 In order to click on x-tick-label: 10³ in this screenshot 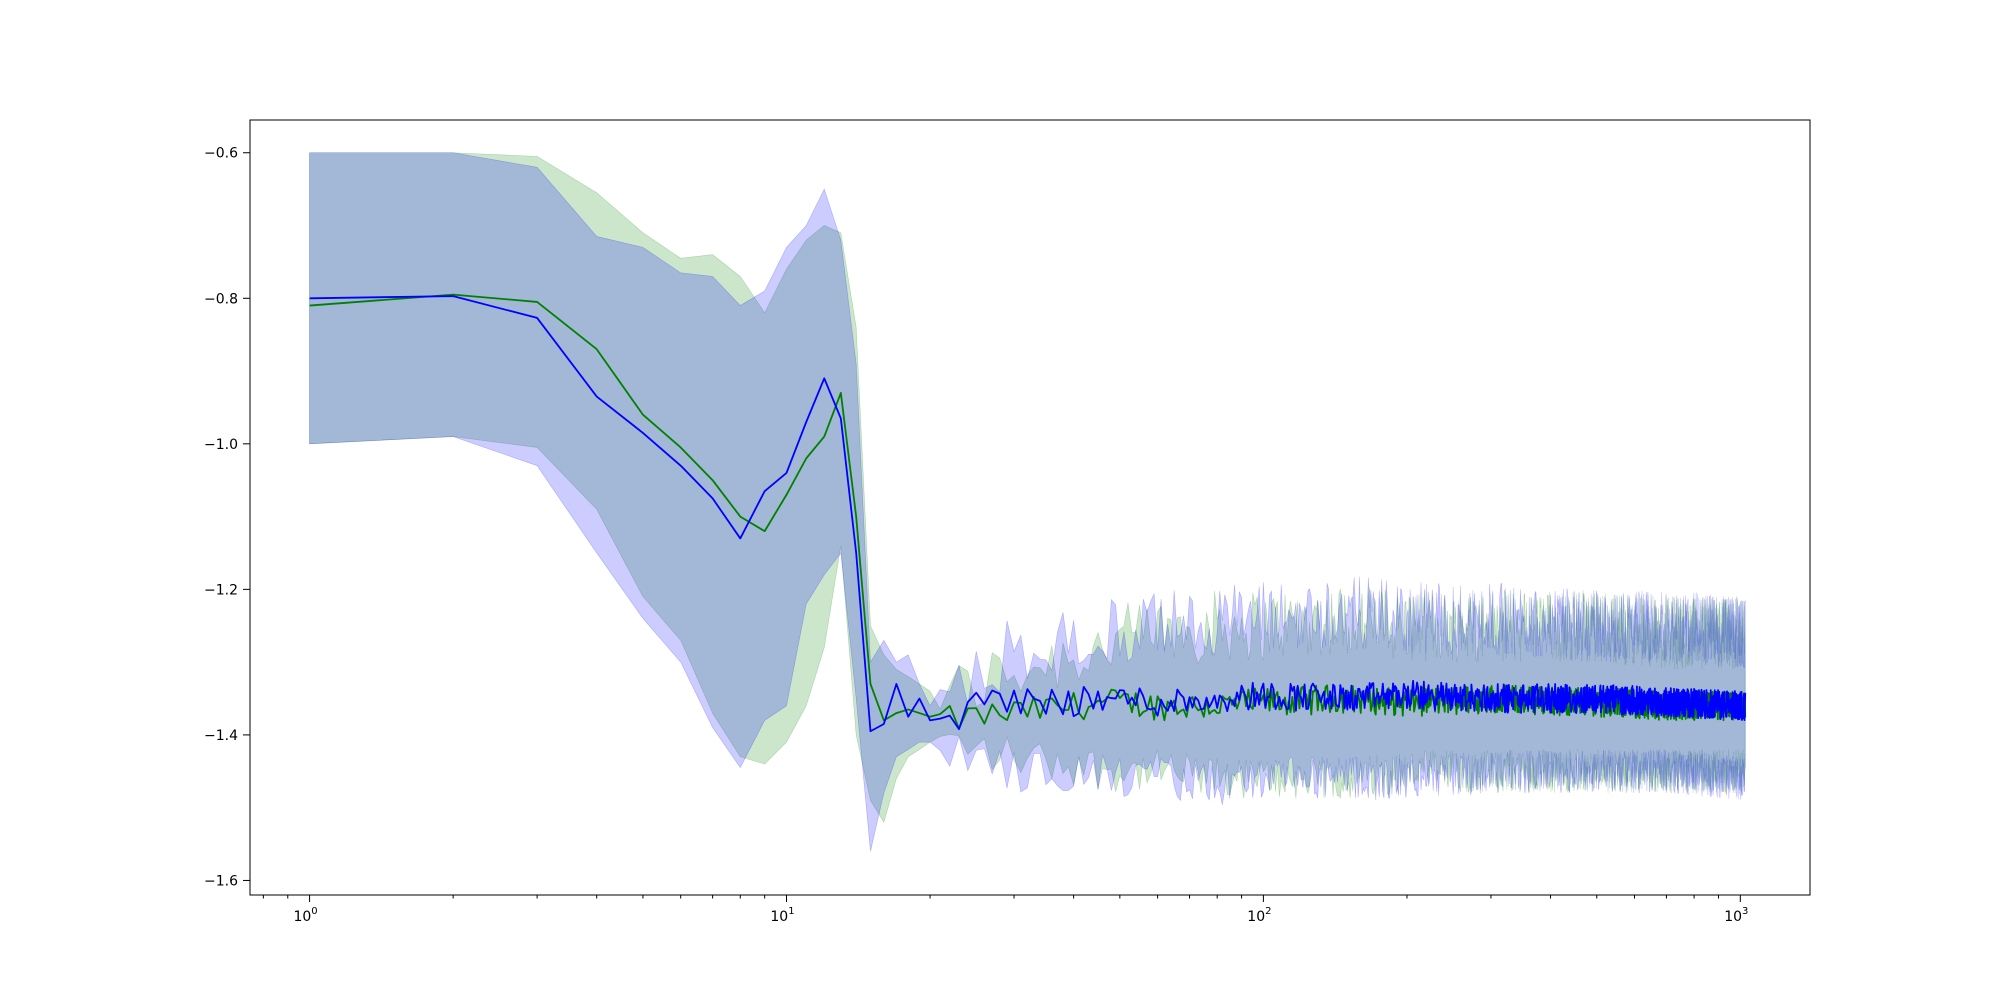, I will do `click(1736, 915)`.